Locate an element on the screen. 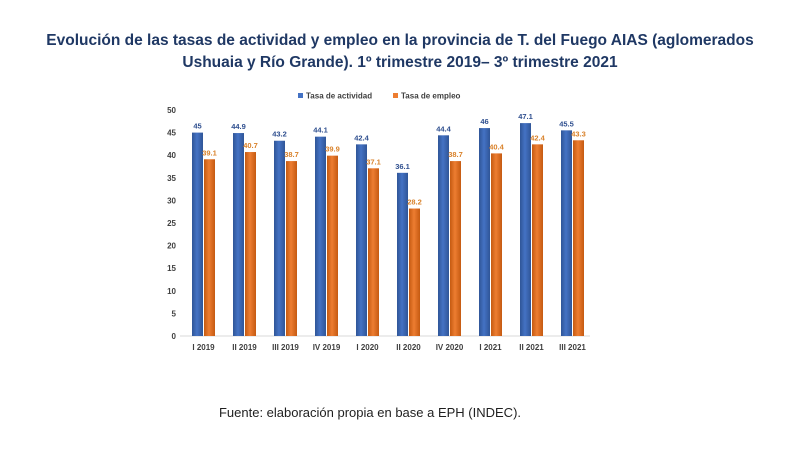  data-label: 28.2 is located at coordinates (414, 202).